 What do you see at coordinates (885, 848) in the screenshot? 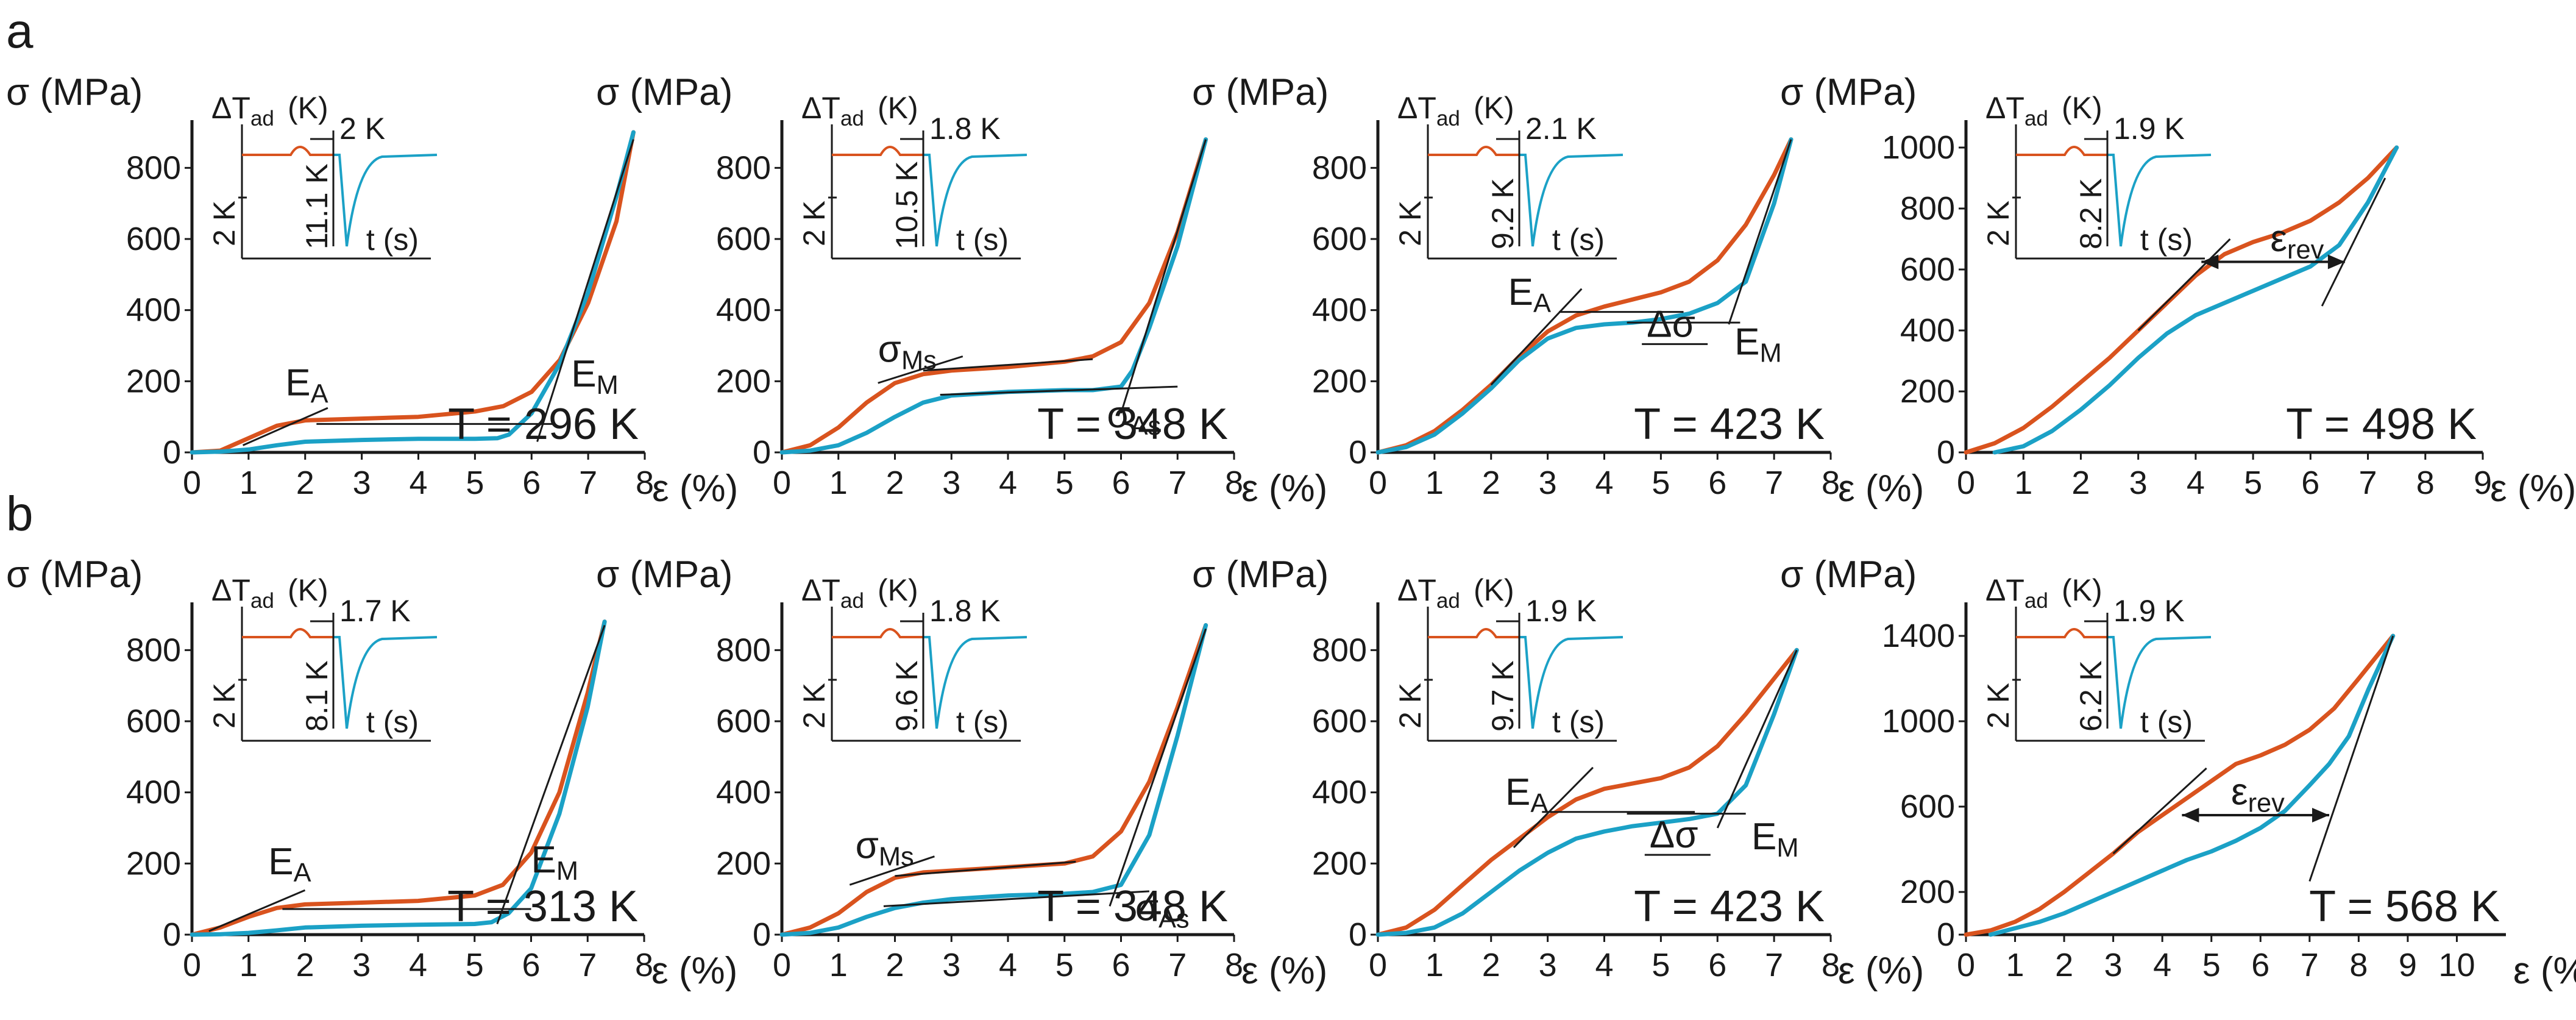
I see `annotation-ms: σMs` at bounding box center [885, 848].